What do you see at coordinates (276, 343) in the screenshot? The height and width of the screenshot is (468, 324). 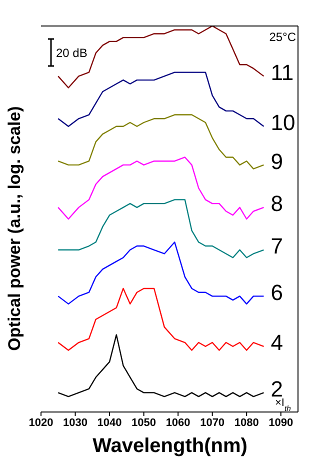 I see `series-label: 4` at bounding box center [276, 343].